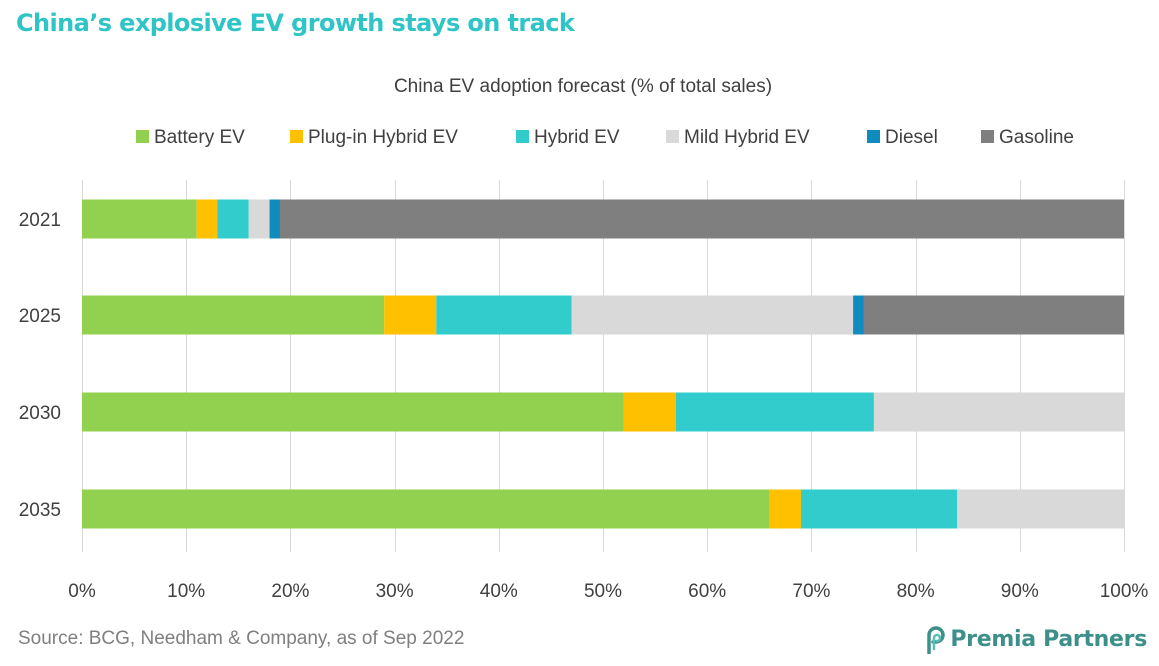  Describe the element at coordinates (186, 591) in the screenshot. I see `x-tick-label: 10%` at that location.